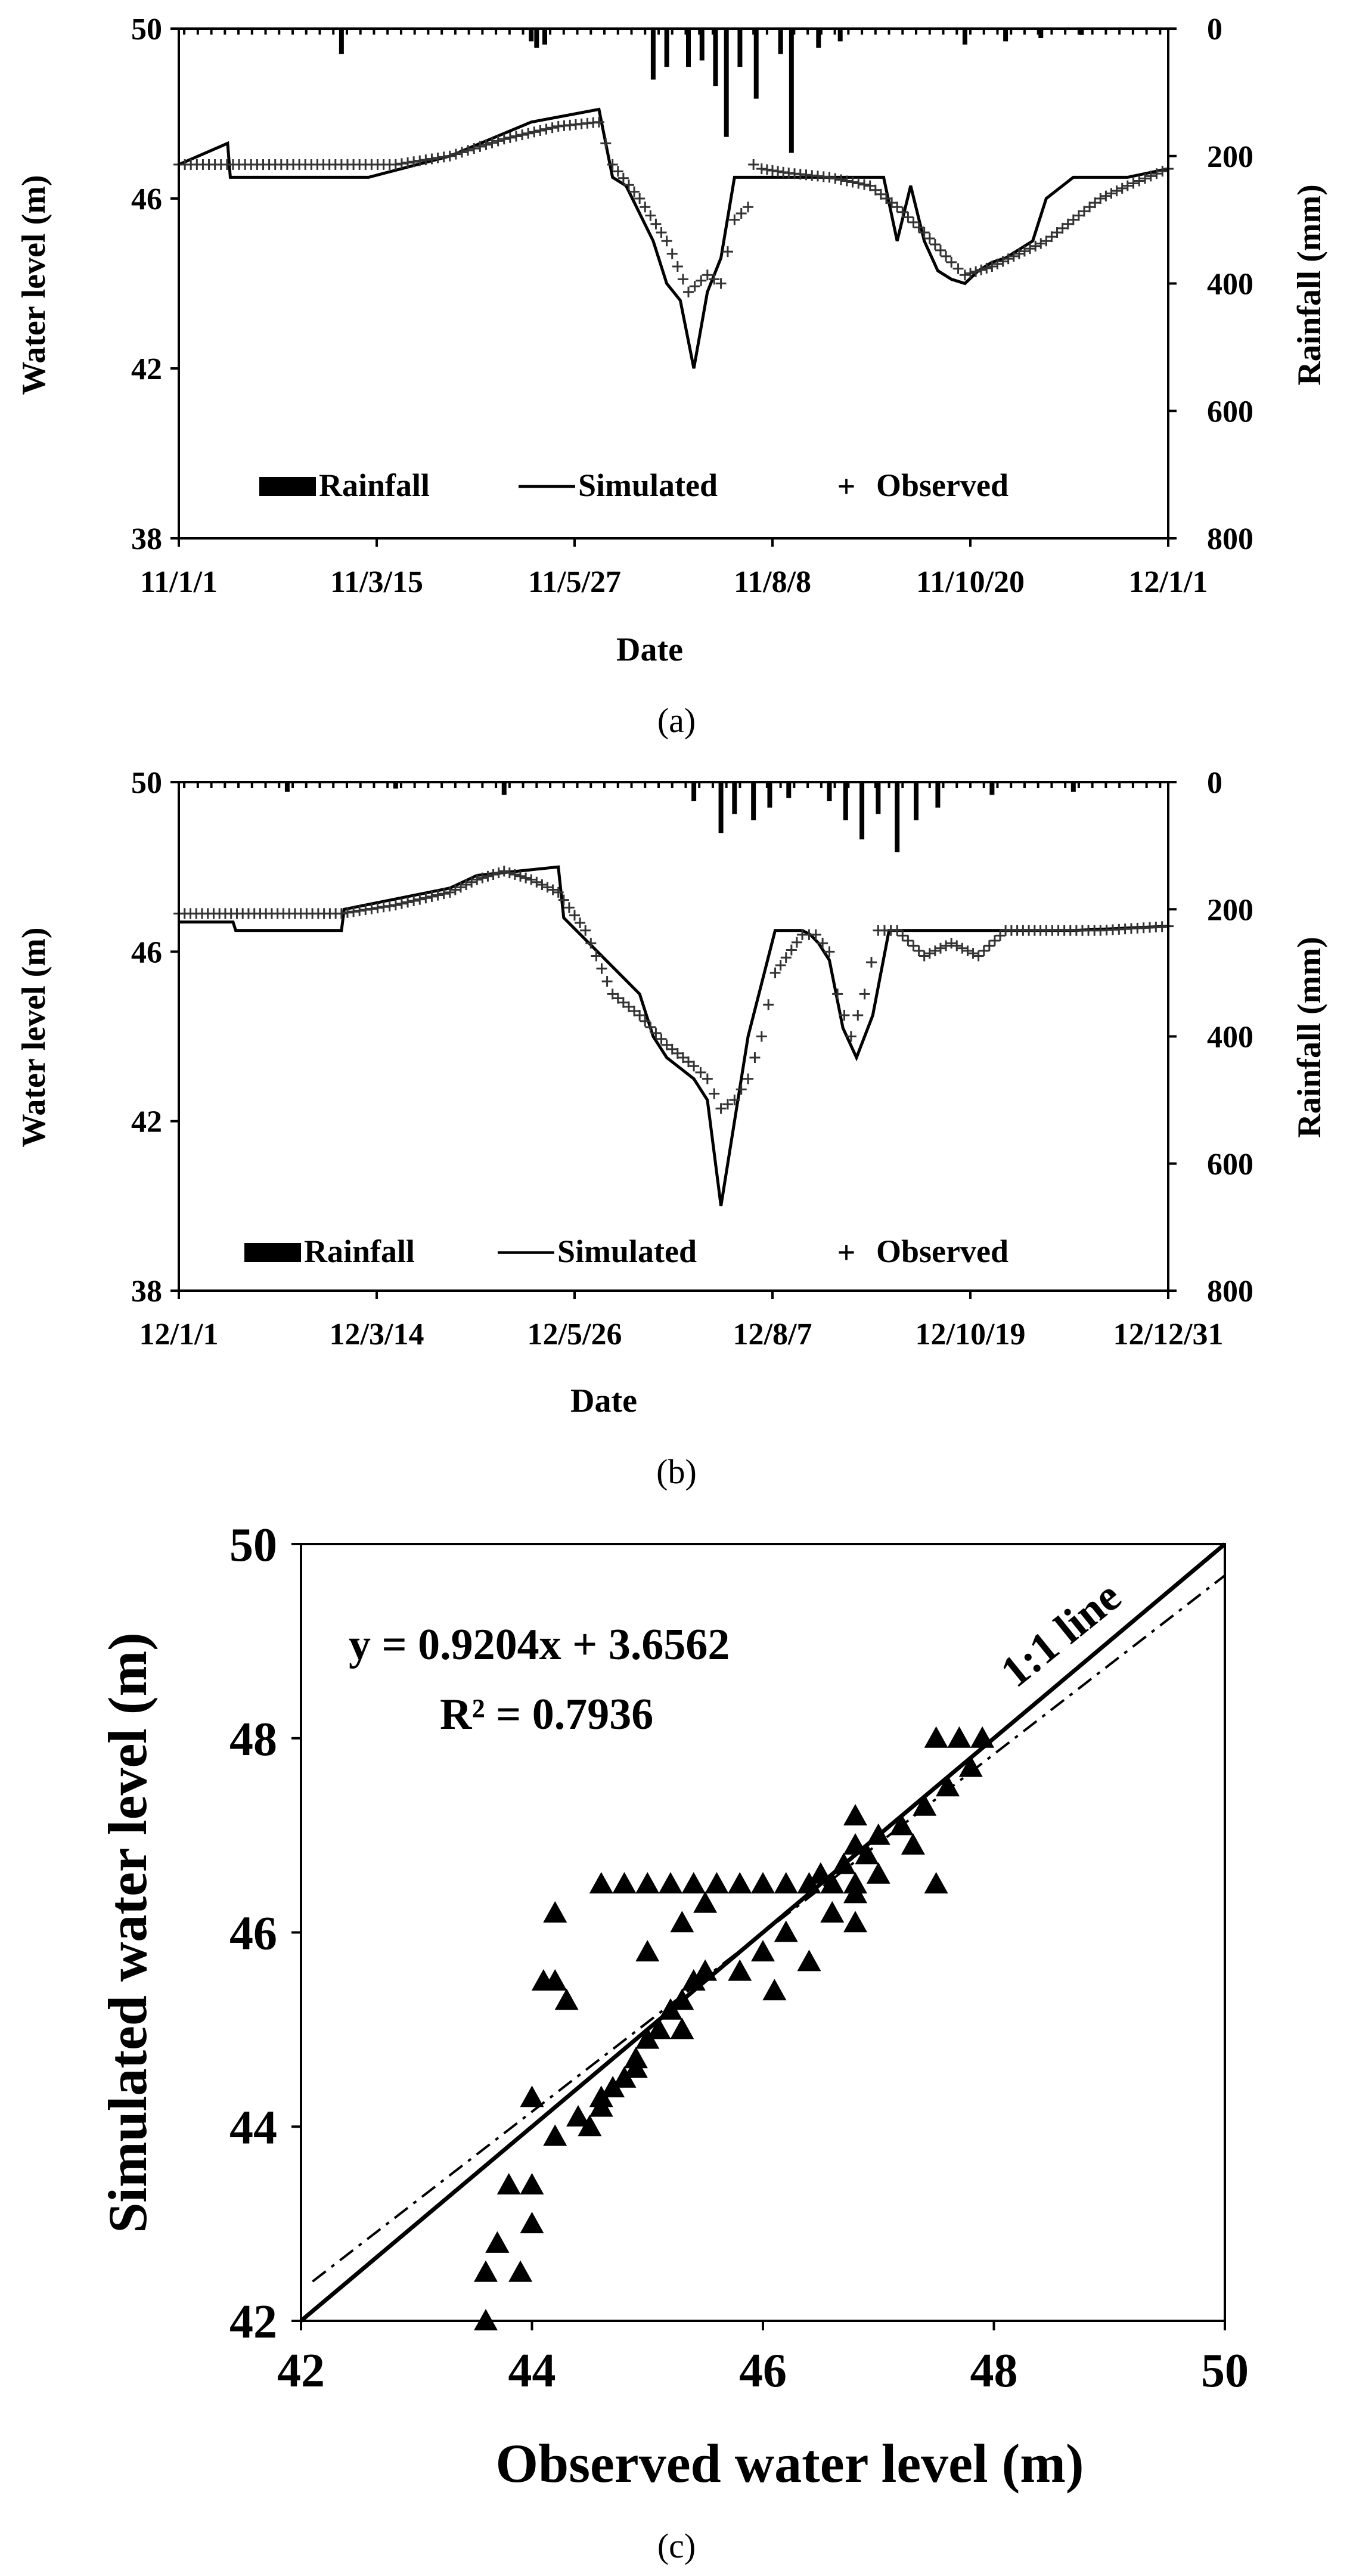  Describe the element at coordinates (33, 285) in the screenshot. I see `panel-a-y-axis-label: Water level (m)` at that location.